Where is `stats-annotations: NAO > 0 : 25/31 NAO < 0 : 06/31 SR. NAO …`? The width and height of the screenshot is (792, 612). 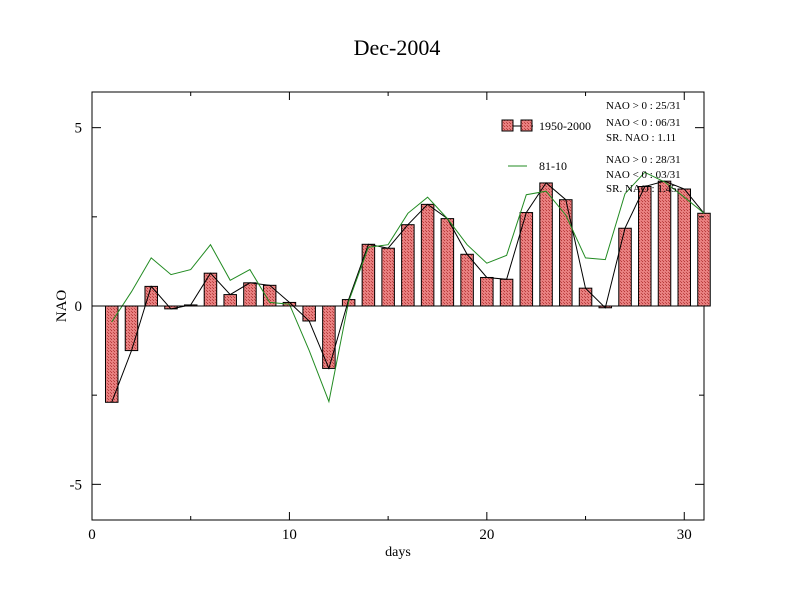
stats-annotations: NAO > 0 : 25/31 NAO < 0 : 06/31 SR. NAO … is located at coordinates (643, 147).